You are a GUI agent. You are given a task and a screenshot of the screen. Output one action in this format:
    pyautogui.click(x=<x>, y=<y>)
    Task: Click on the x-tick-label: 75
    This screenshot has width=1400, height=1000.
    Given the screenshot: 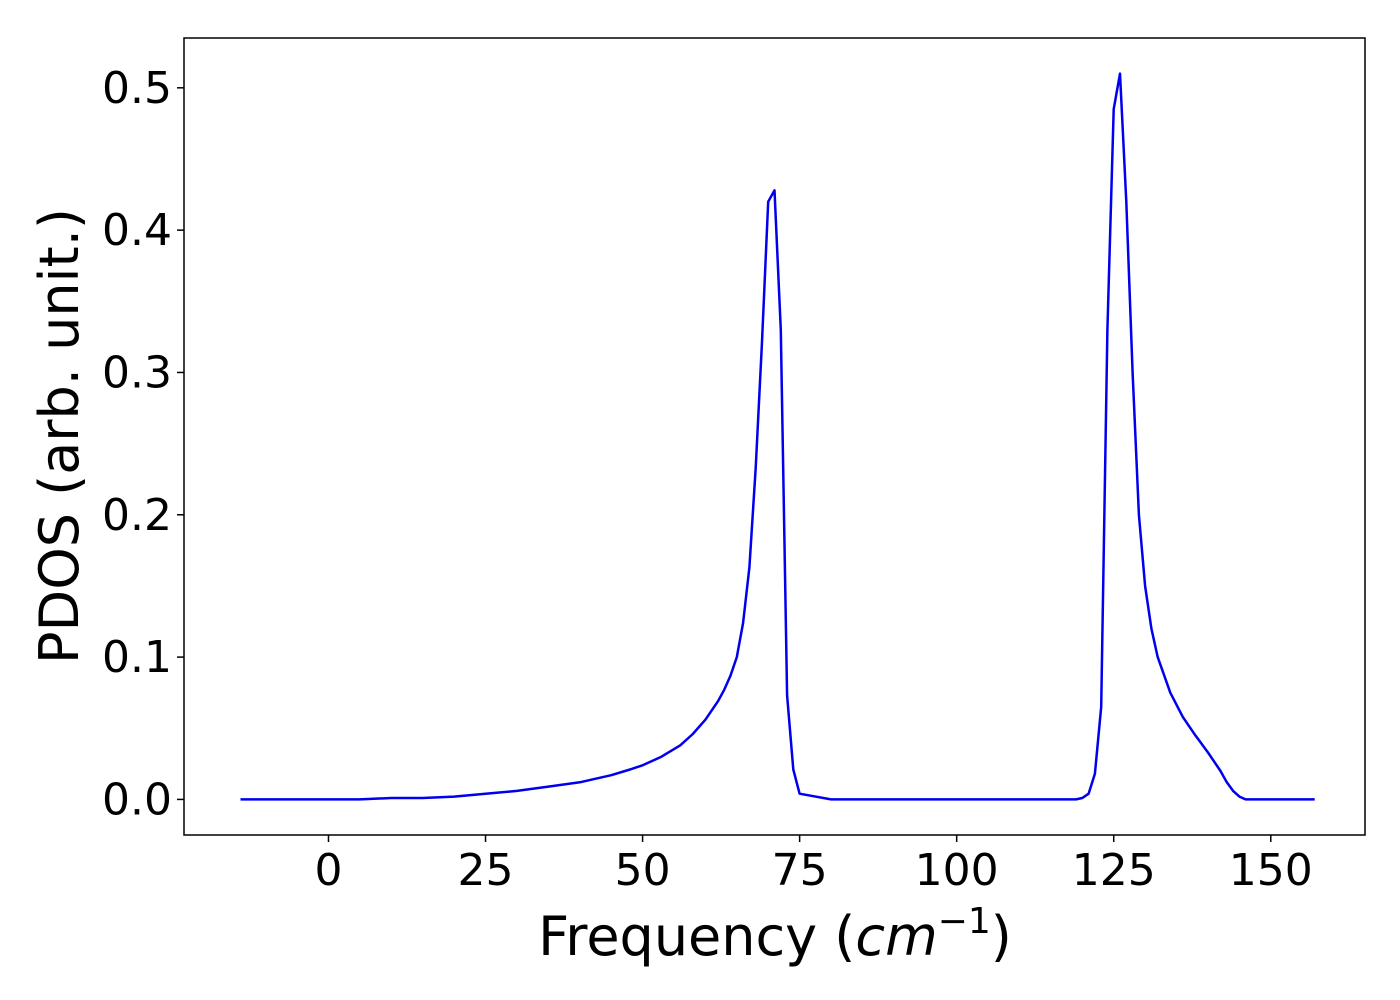 What is the action you would take?
    pyautogui.click(x=800, y=870)
    